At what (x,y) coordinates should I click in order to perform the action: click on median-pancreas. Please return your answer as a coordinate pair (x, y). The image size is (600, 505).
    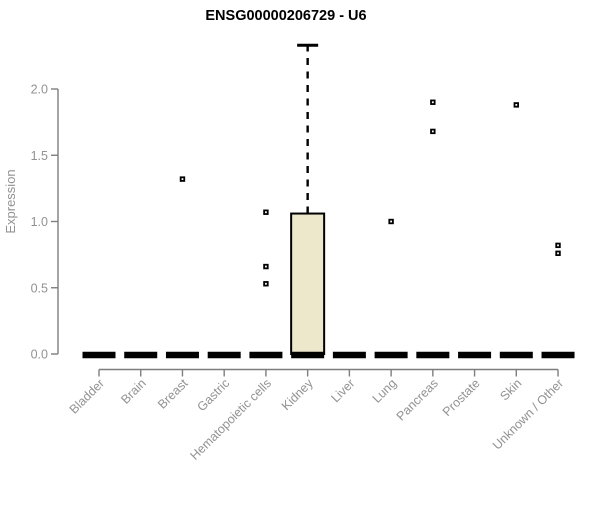
    Looking at the image, I should click on (433, 355).